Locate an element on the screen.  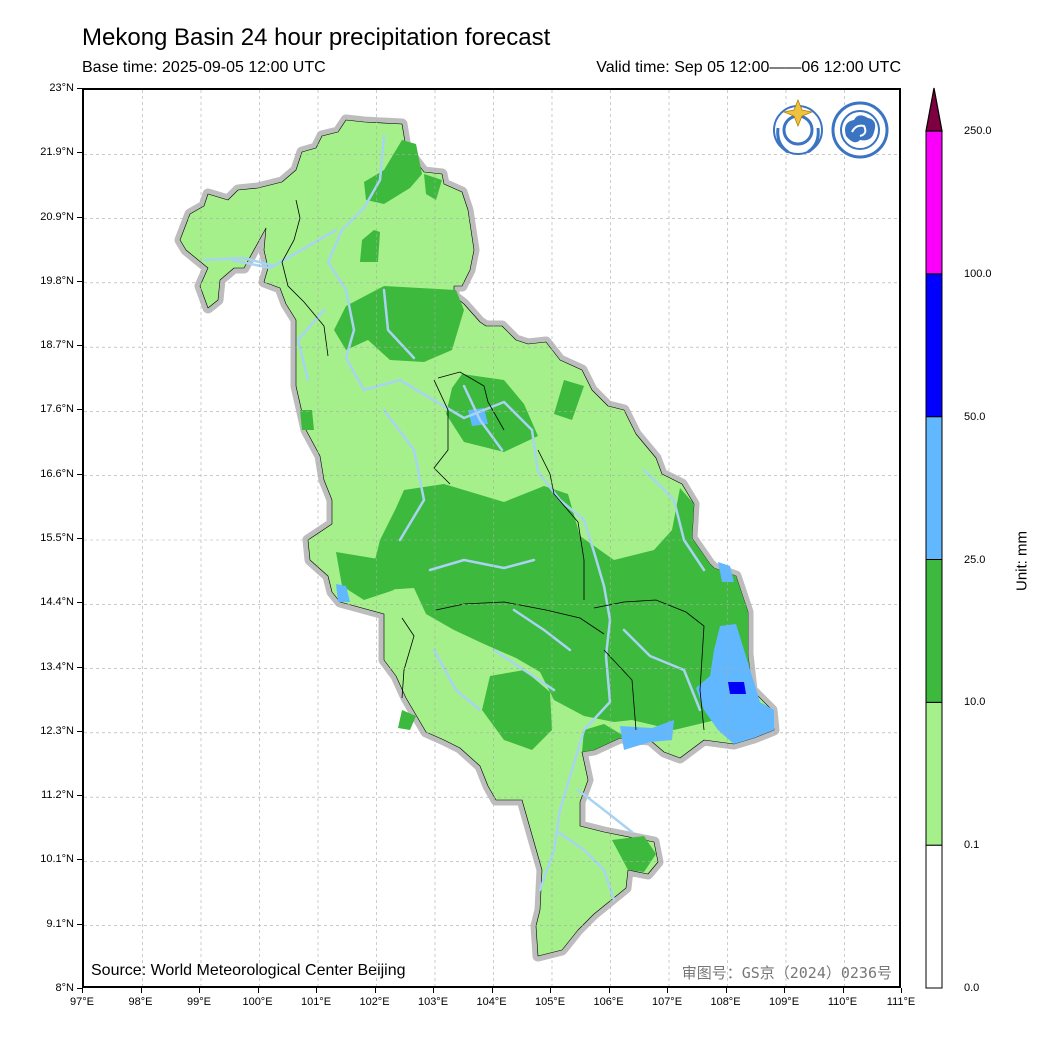
longitude-label: 106°E is located at coordinates (608, 1002).